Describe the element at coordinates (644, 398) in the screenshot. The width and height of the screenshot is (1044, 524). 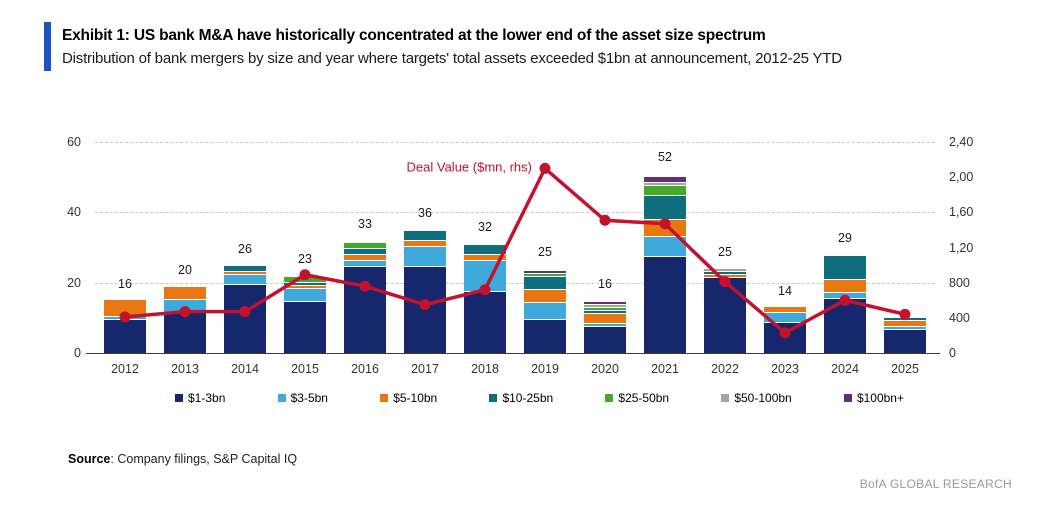
I see `legend-label: $25-50bn` at that location.